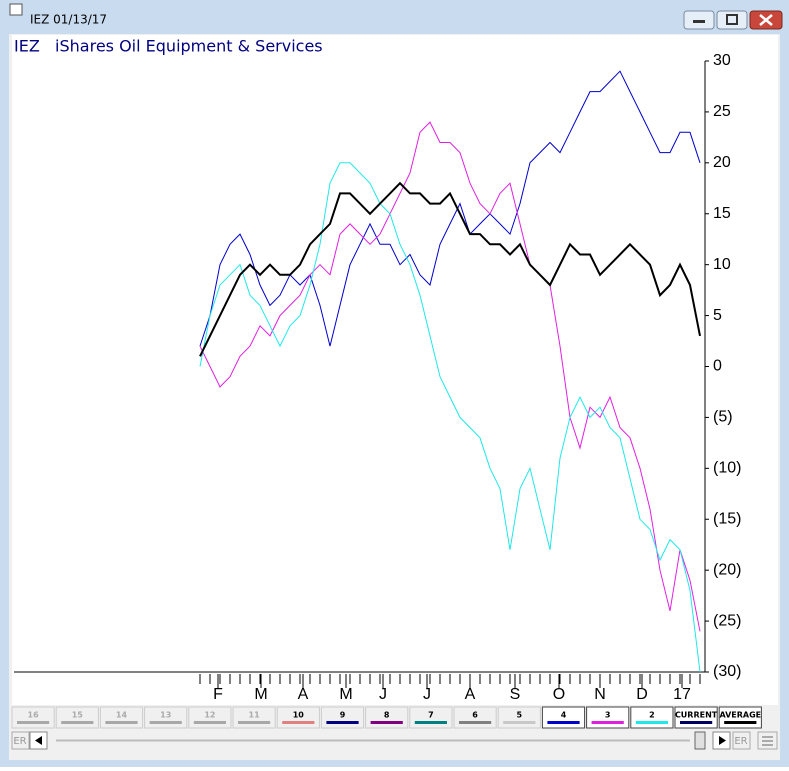 The height and width of the screenshot is (771, 789). I want to click on y-tick-label: 30, so click(722, 60).